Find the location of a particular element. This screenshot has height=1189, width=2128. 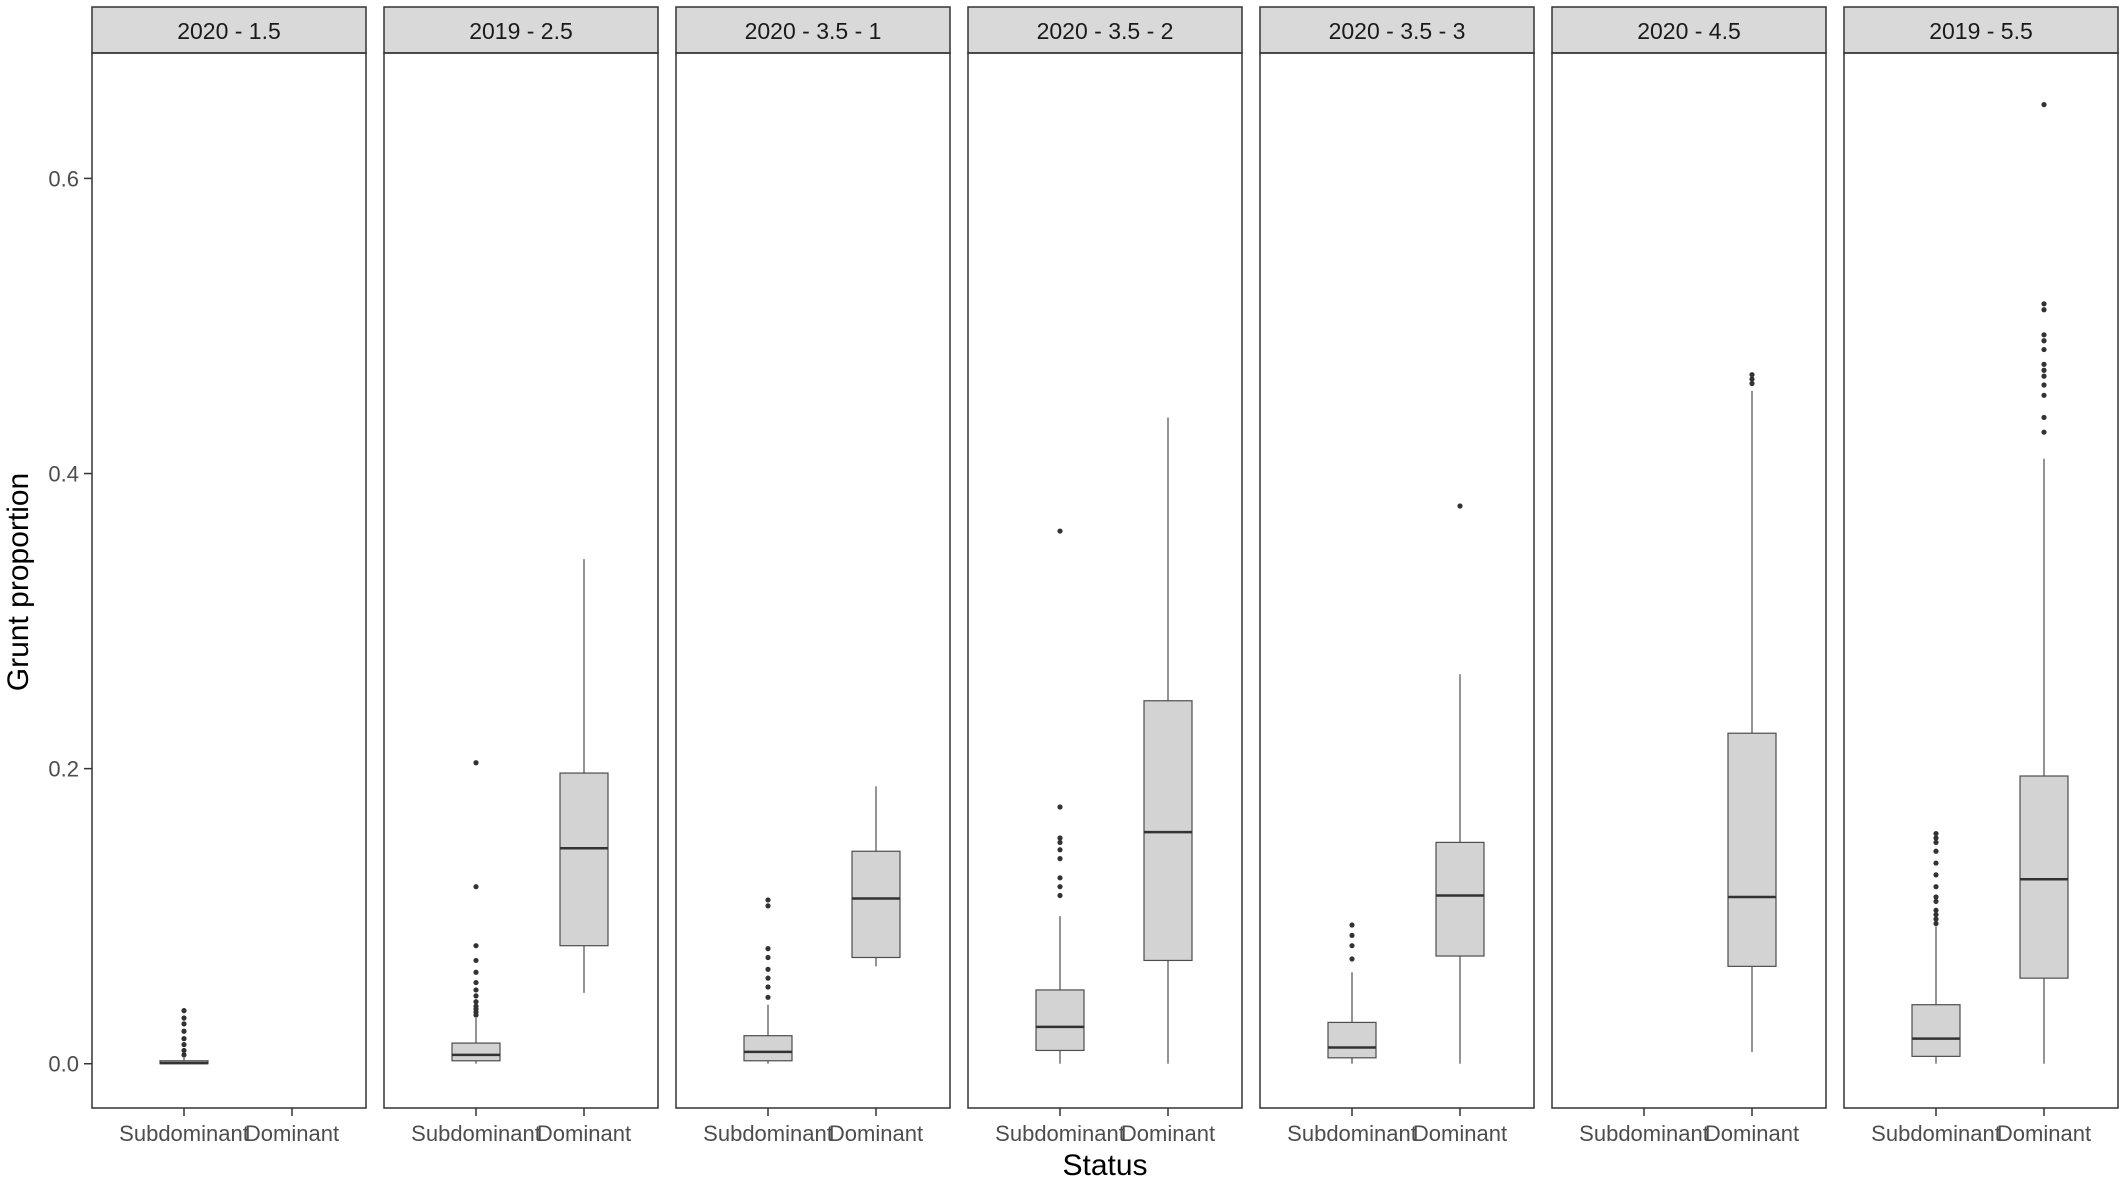

facet-strip-label: 2020 - 3.5 - 2 is located at coordinates (1105, 31).